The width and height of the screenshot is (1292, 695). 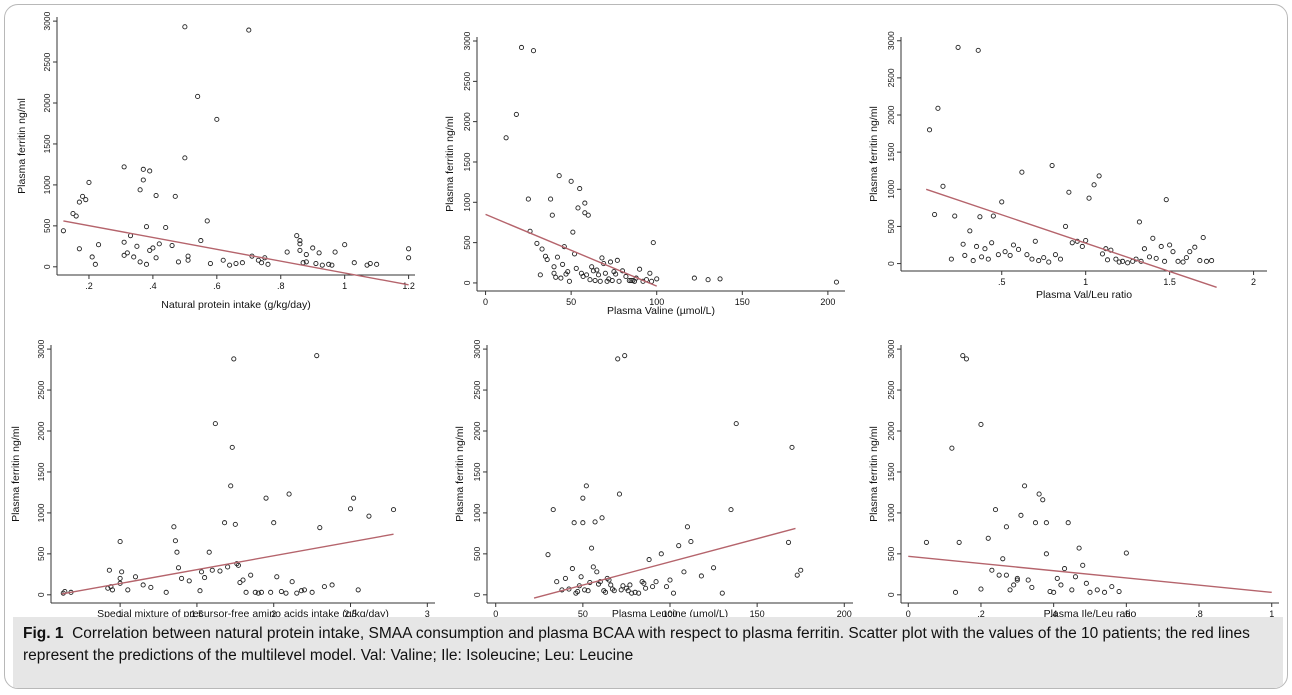 What do you see at coordinates (153, 286) in the screenshot?
I see `x-tick-label: .4` at bounding box center [153, 286].